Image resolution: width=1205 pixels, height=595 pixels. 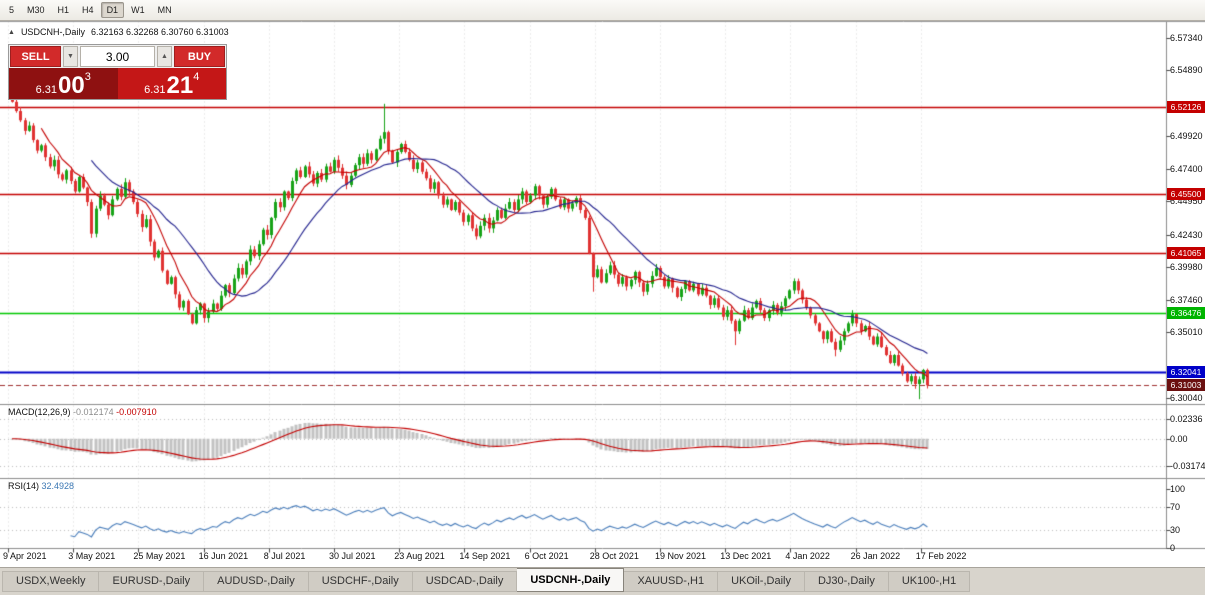 What do you see at coordinates (71, 85) in the screenshot?
I see `sell-price-big-digits: 00` at bounding box center [71, 85].